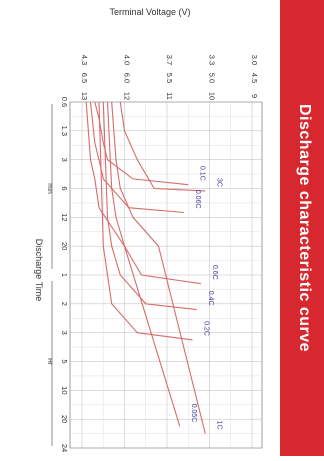  I want to click on y-tick-label: 5.5, so click(169, 78).